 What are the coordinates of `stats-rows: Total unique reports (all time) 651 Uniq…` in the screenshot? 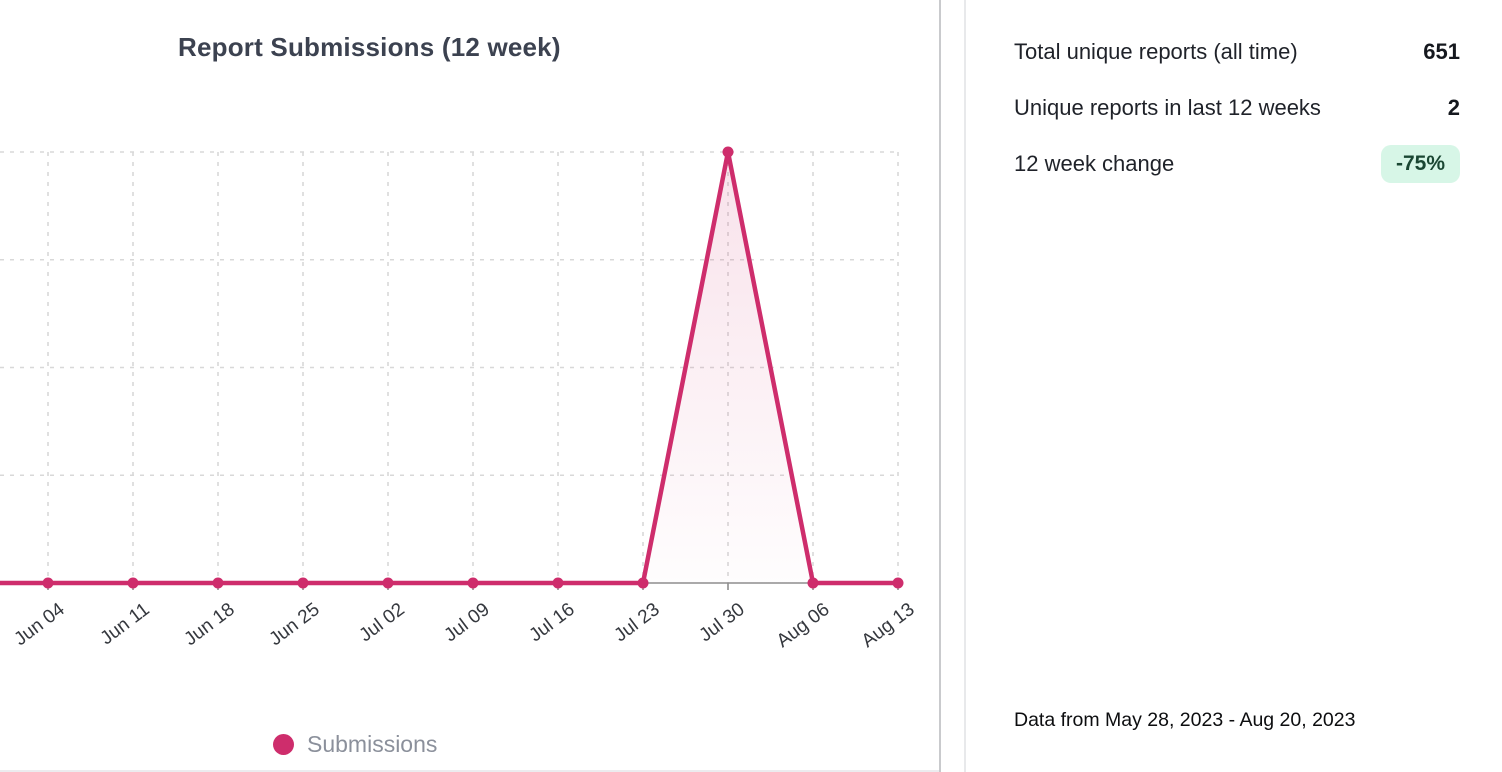 It's located at (1237, 108).